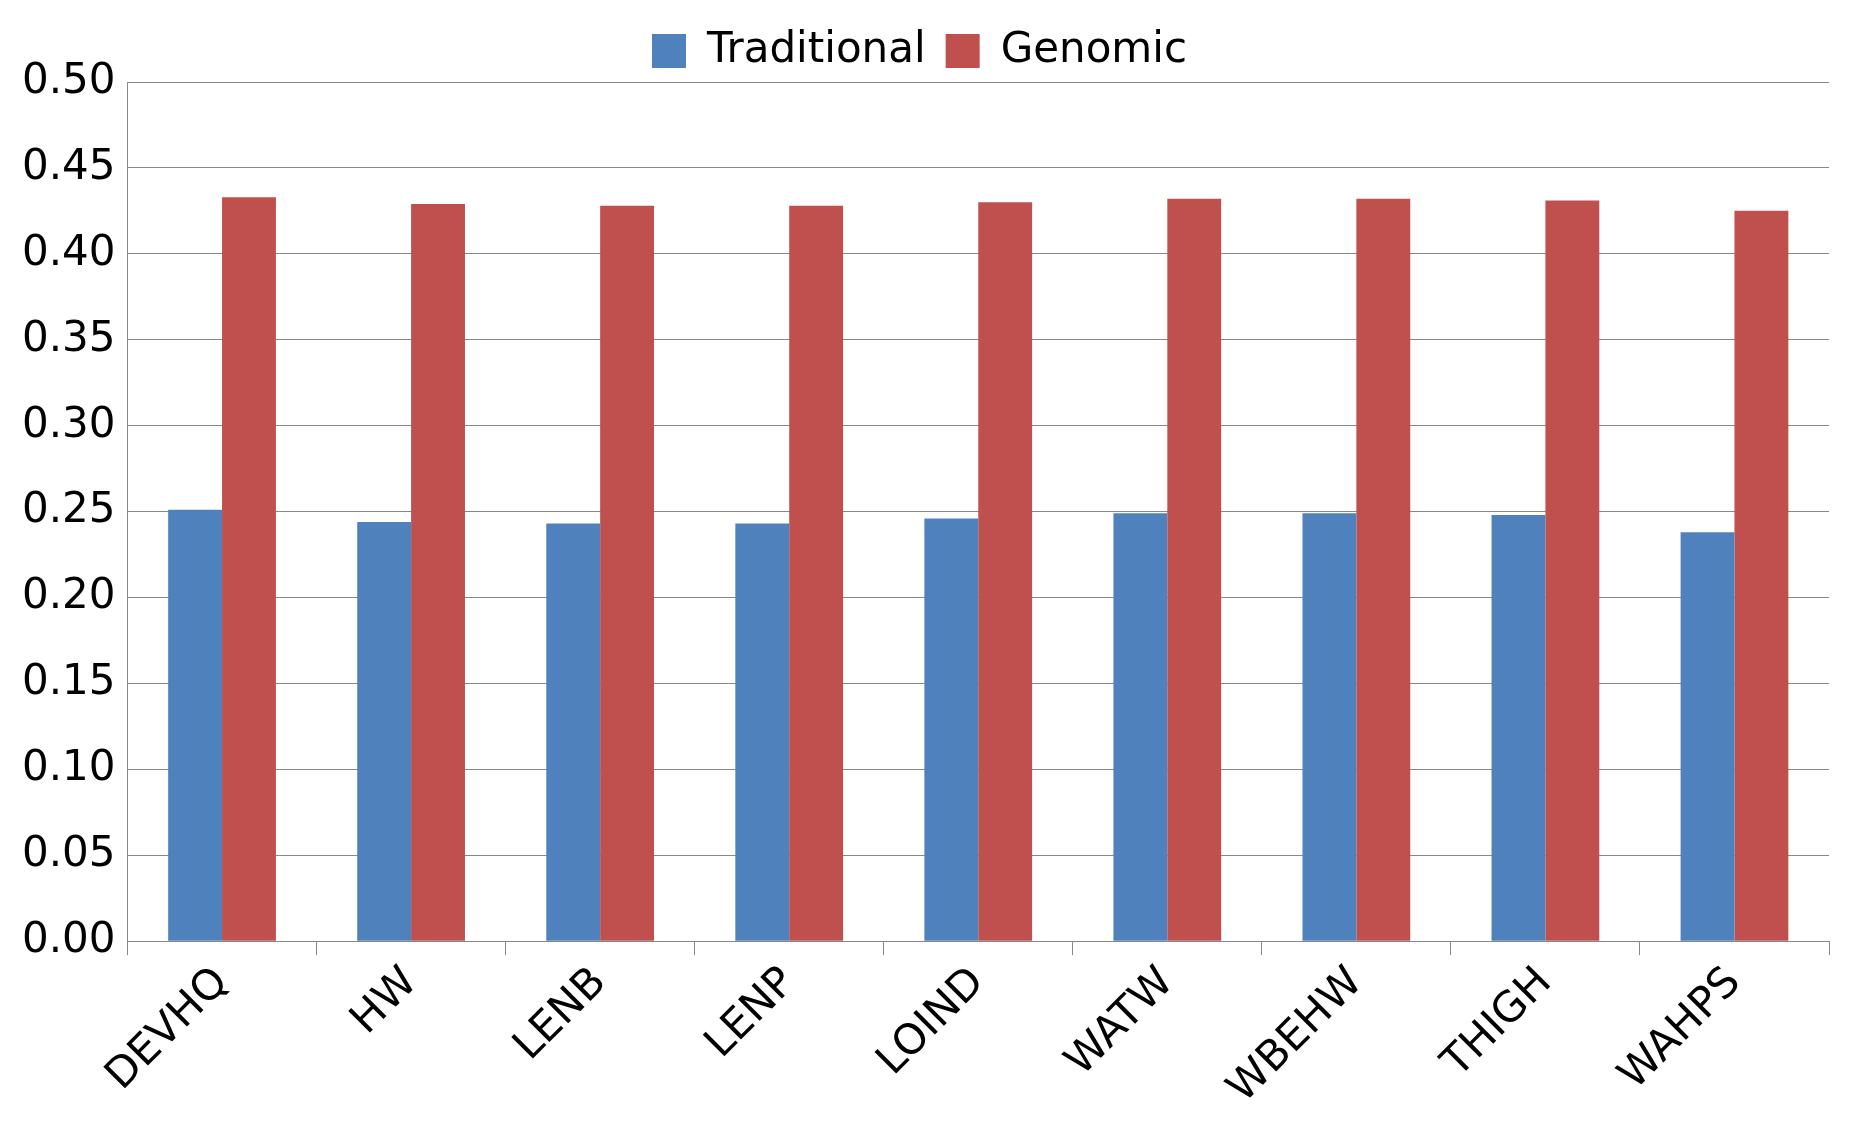 The image size is (1849, 1127). I want to click on y-tick-label: 0.40, so click(69, 250).